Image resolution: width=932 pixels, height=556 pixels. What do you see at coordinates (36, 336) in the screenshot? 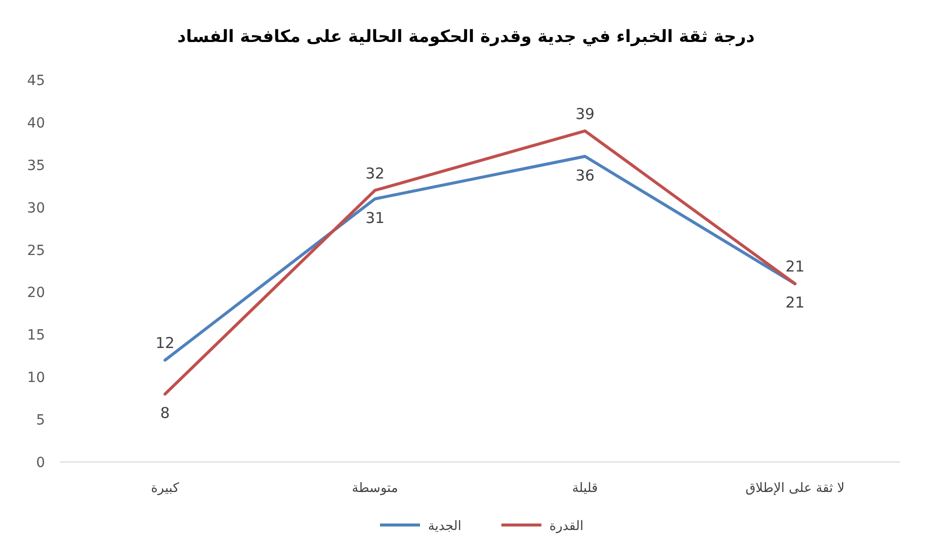
I see `y-tick-label: 15` at bounding box center [36, 336].